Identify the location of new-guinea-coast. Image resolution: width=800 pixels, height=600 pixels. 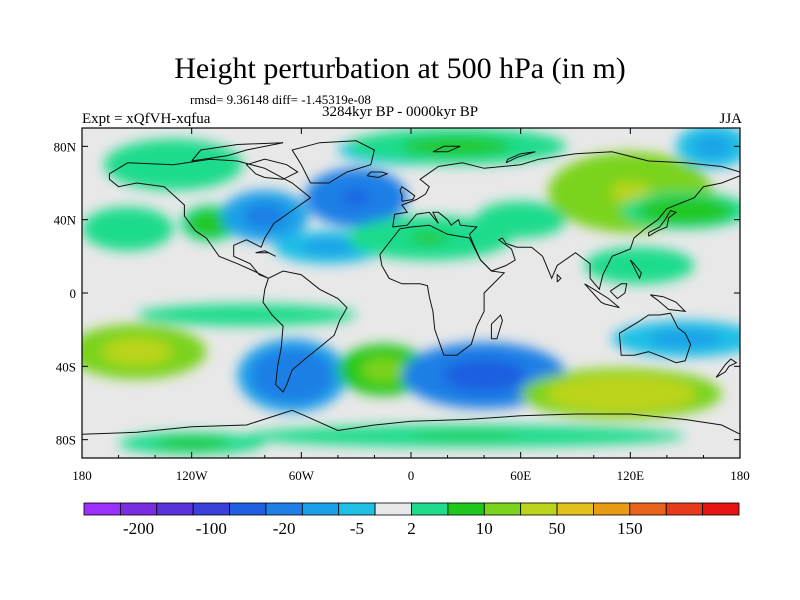
(668, 303).